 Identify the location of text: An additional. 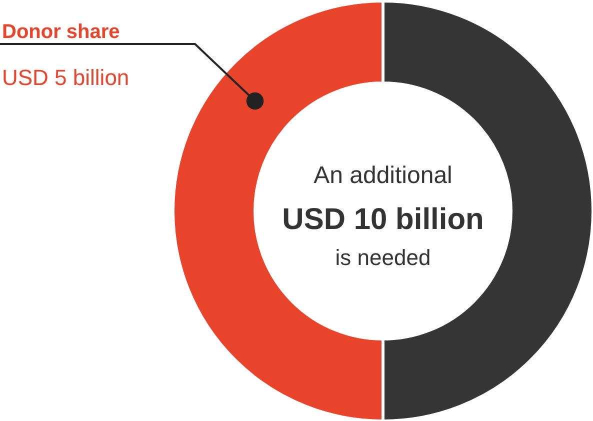
(383, 175).